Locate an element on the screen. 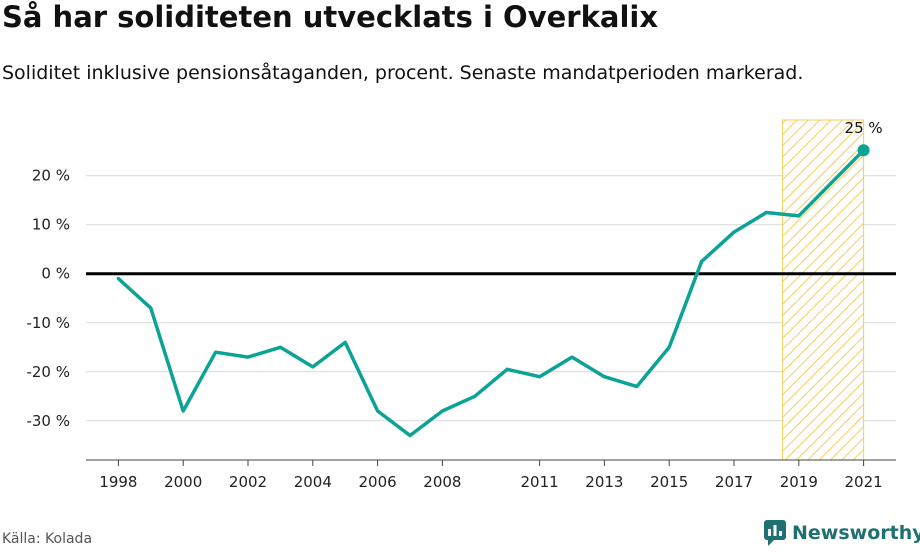 This screenshot has width=920, height=552. x-tick-label: 2015 is located at coordinates (669, 482).